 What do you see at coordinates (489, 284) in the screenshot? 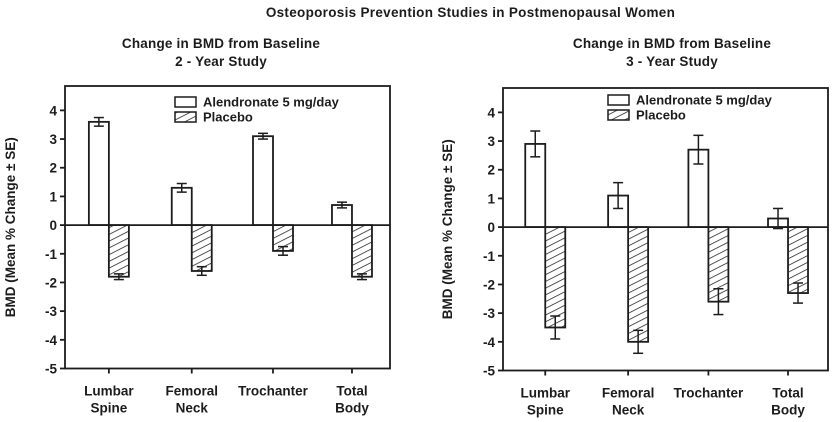
I see `y-tick-label-3-year-study--2: -2` at bounding box center [489, 284].